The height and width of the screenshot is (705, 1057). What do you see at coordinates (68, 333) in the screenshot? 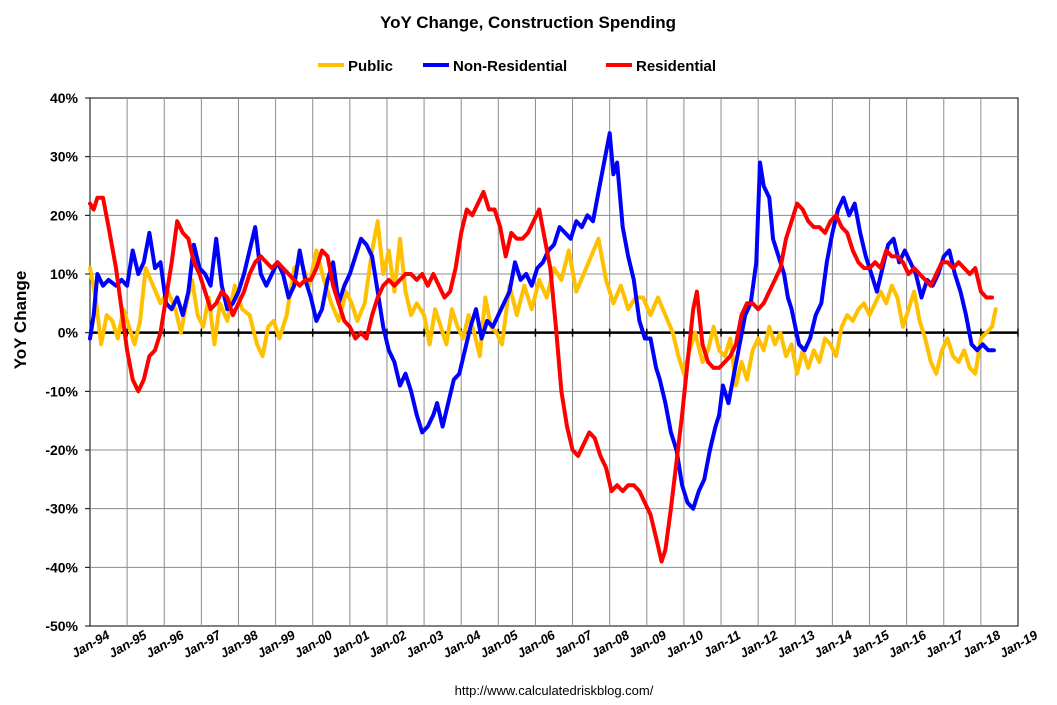
I see `y-tick-label: 0%` at bounding box center [68, 333].